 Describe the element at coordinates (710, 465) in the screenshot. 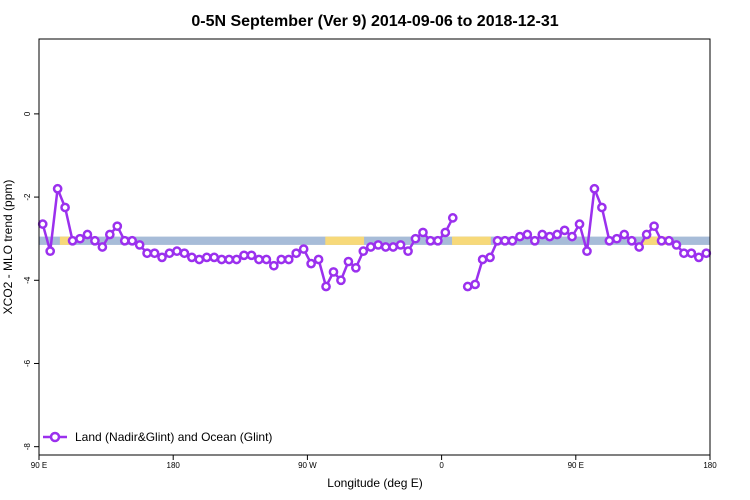

I see `x-tick-label: 180` at that location.